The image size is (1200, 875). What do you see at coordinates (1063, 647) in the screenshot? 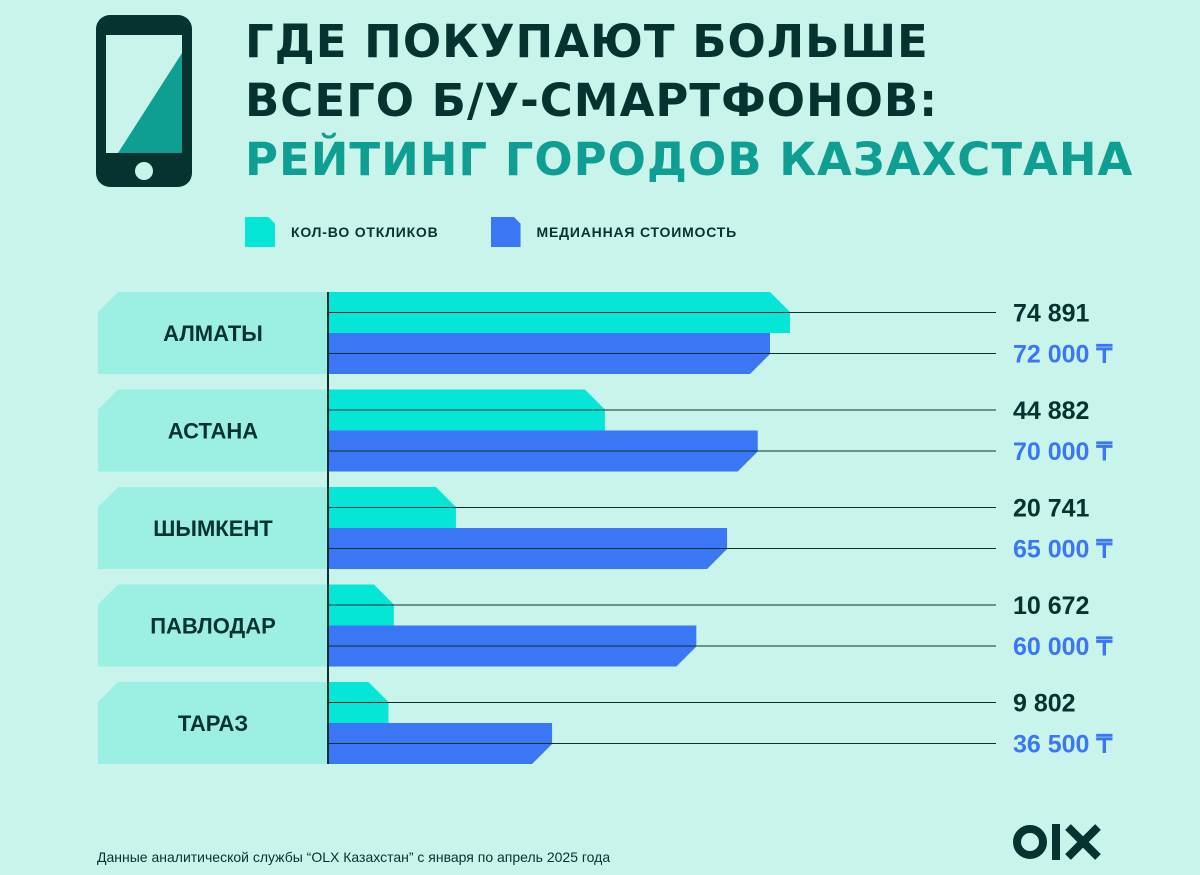
I see `value-label-price-city-4: 60 000 ₸` at bounding box center [1063, 647].